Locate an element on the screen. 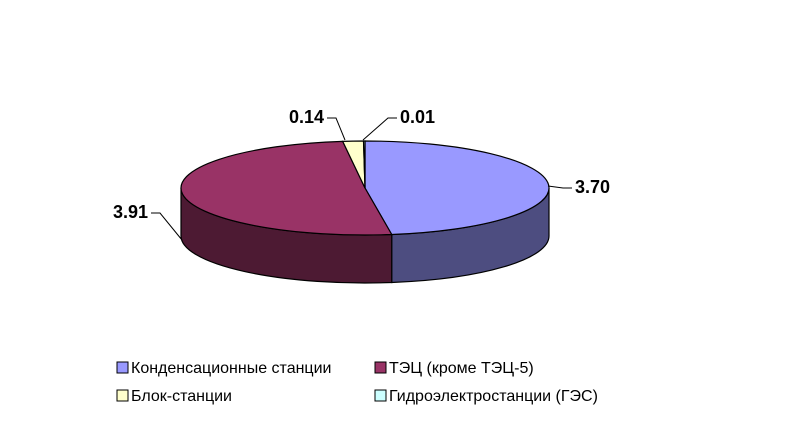  value-label: 0.14 is located at coordinates (306, 117).